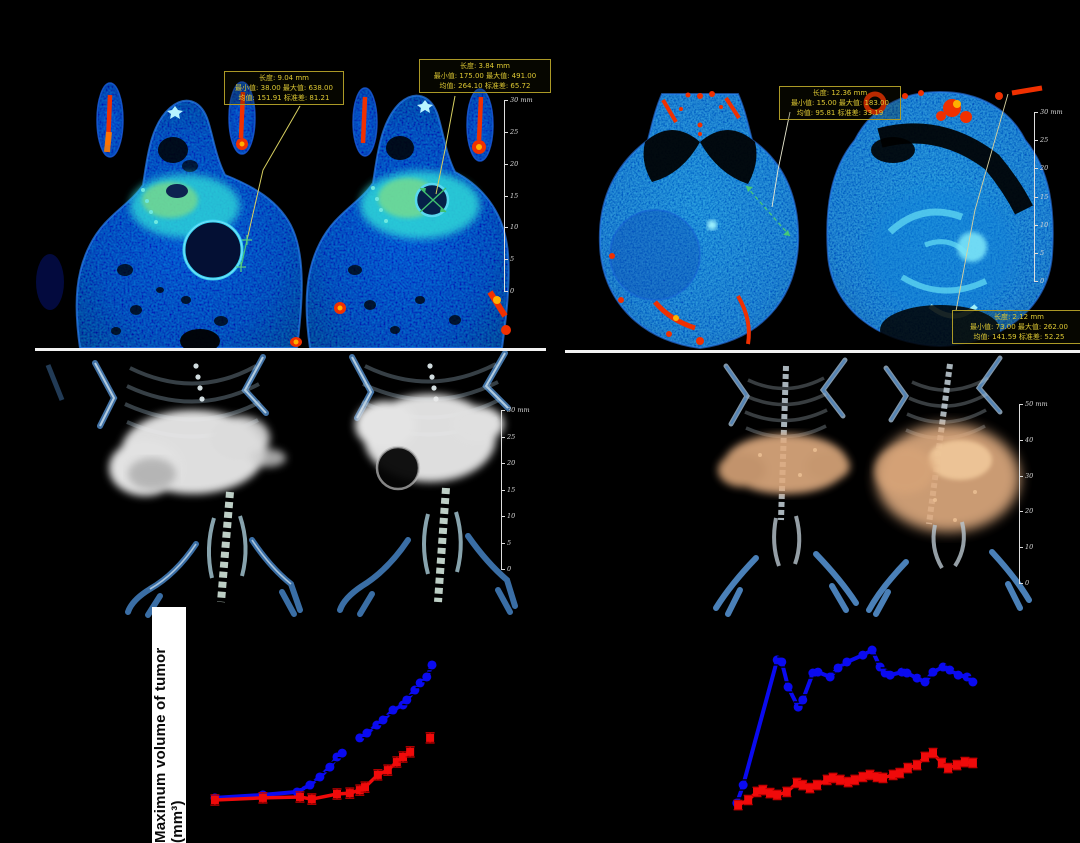 The image size is (1080, 843). I want to click on measurement-box-line: 长度: 3.84 mm, so click(485, 66).